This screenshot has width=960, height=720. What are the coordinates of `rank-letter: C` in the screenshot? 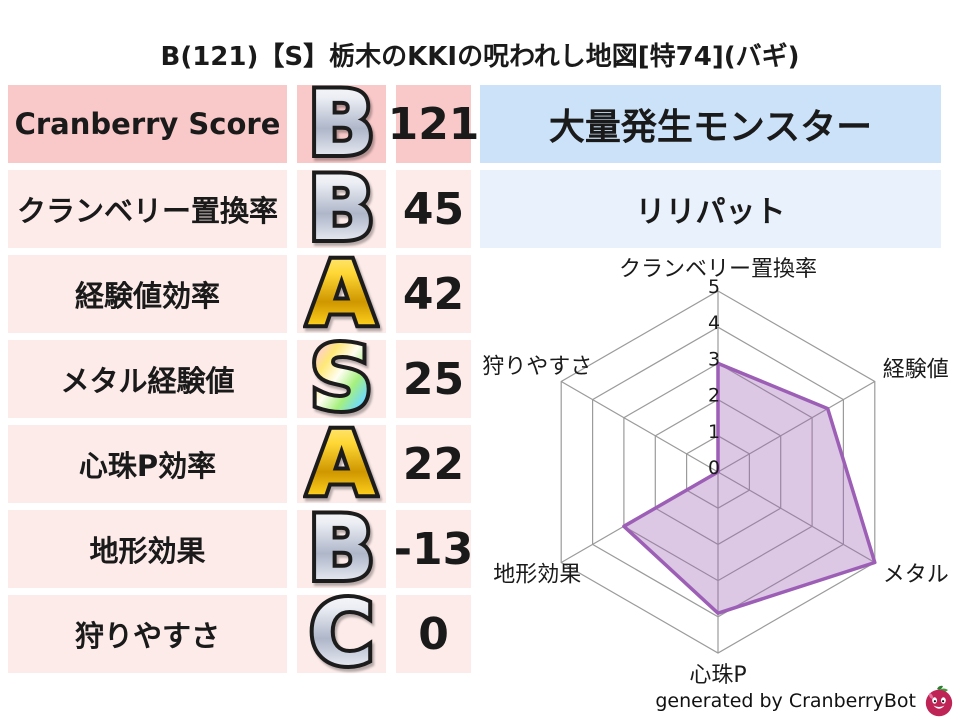 It's located at (341, 633).